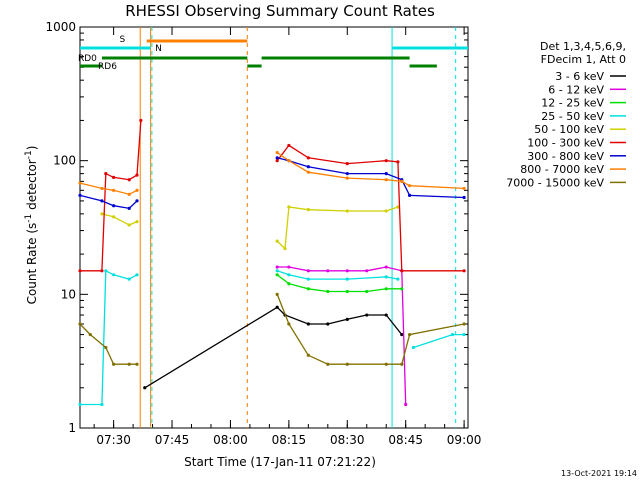 The image size is (640, 480). What do you see at coordinates (569, 129) in the screenshot?
I see `legend-label: 50 - 100 keV` at bounding box center [569, 129].